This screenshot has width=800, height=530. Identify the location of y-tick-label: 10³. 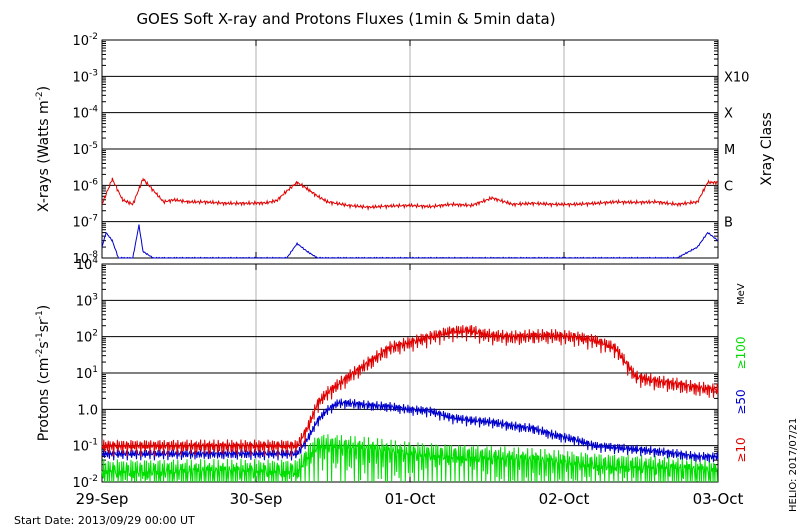
(87, 300).